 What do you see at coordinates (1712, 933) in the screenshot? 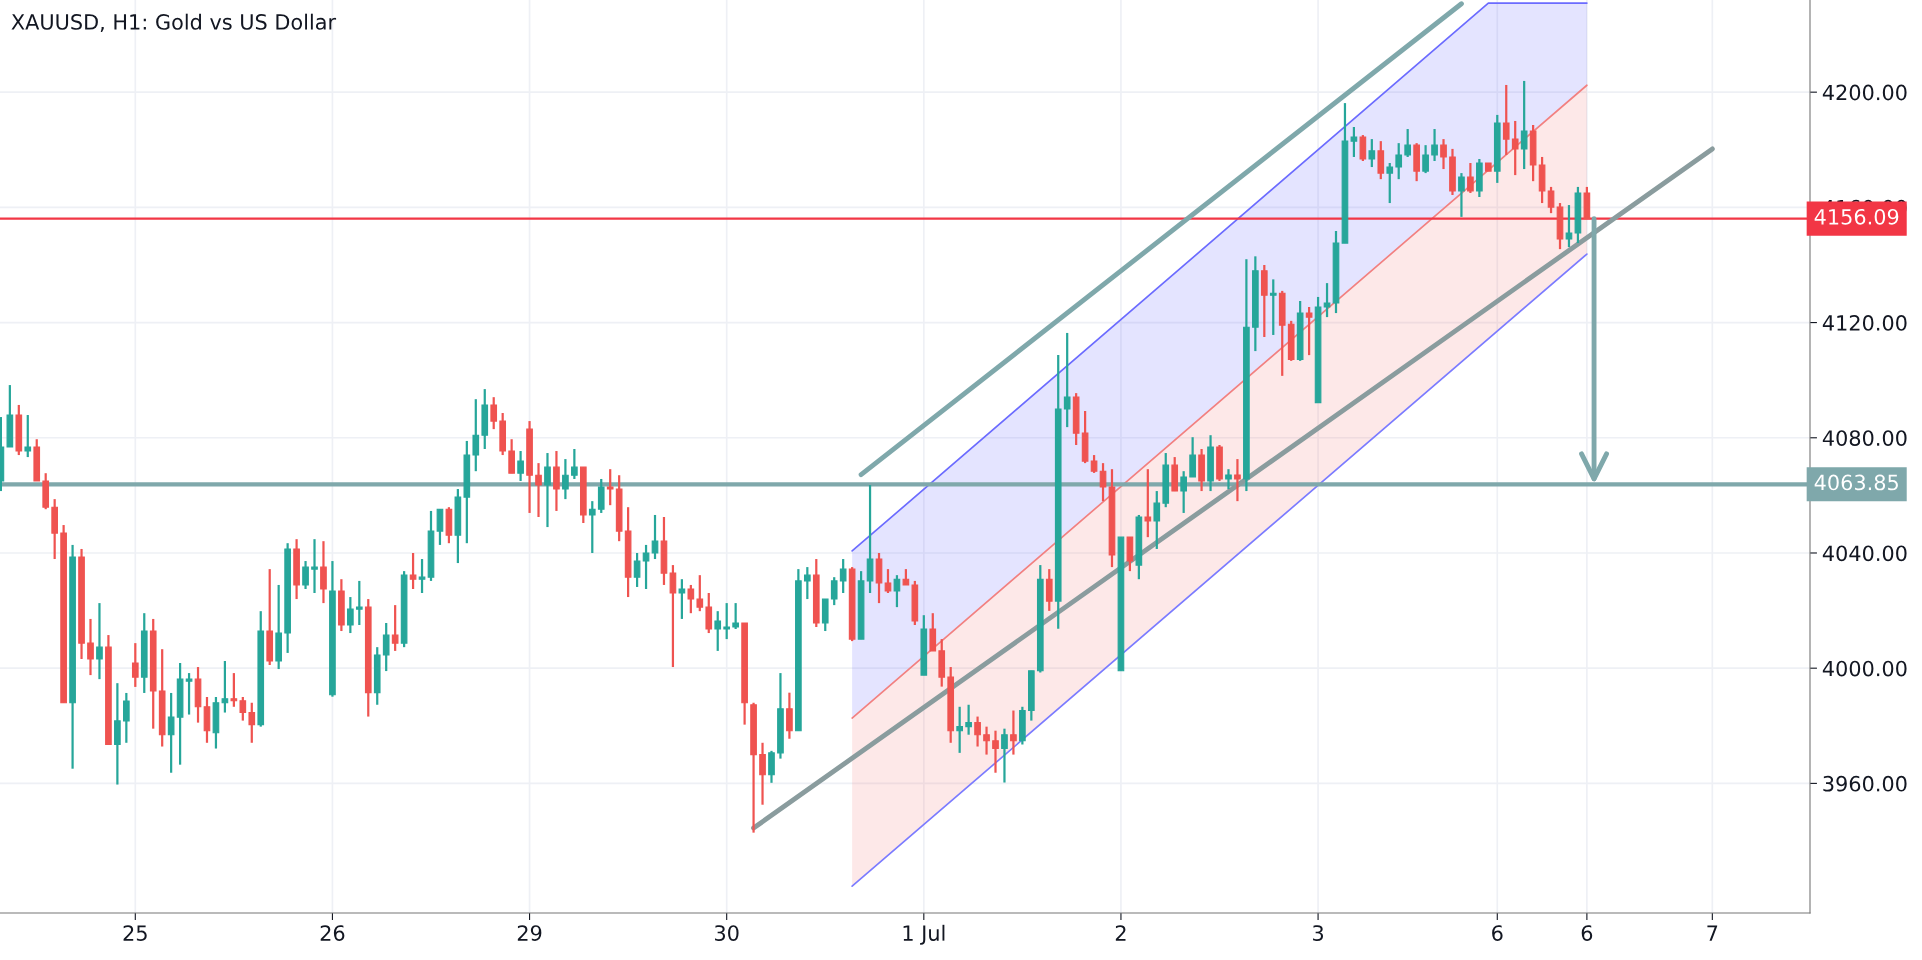
I see `x-tick-label: 7` at bounding box center [1712, 933].